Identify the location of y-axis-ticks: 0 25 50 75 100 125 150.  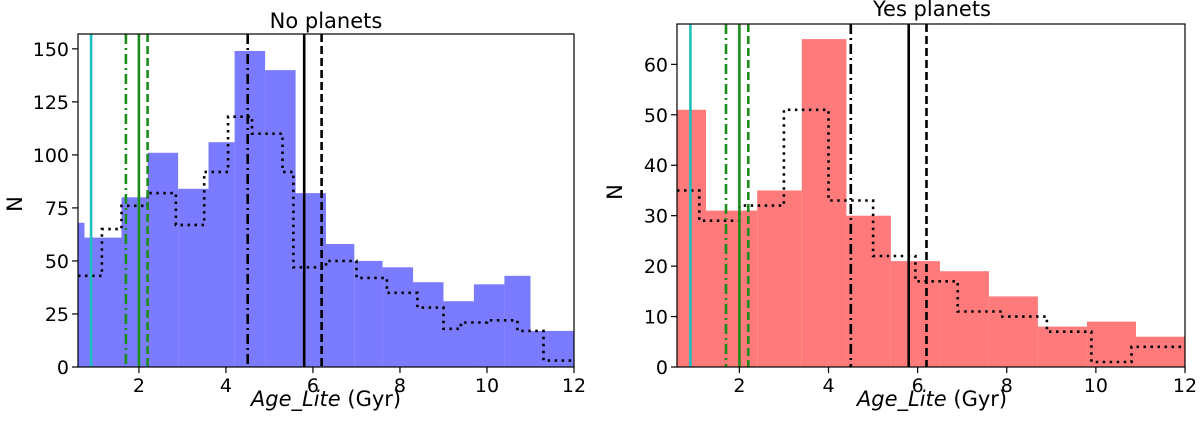
(55, 209).